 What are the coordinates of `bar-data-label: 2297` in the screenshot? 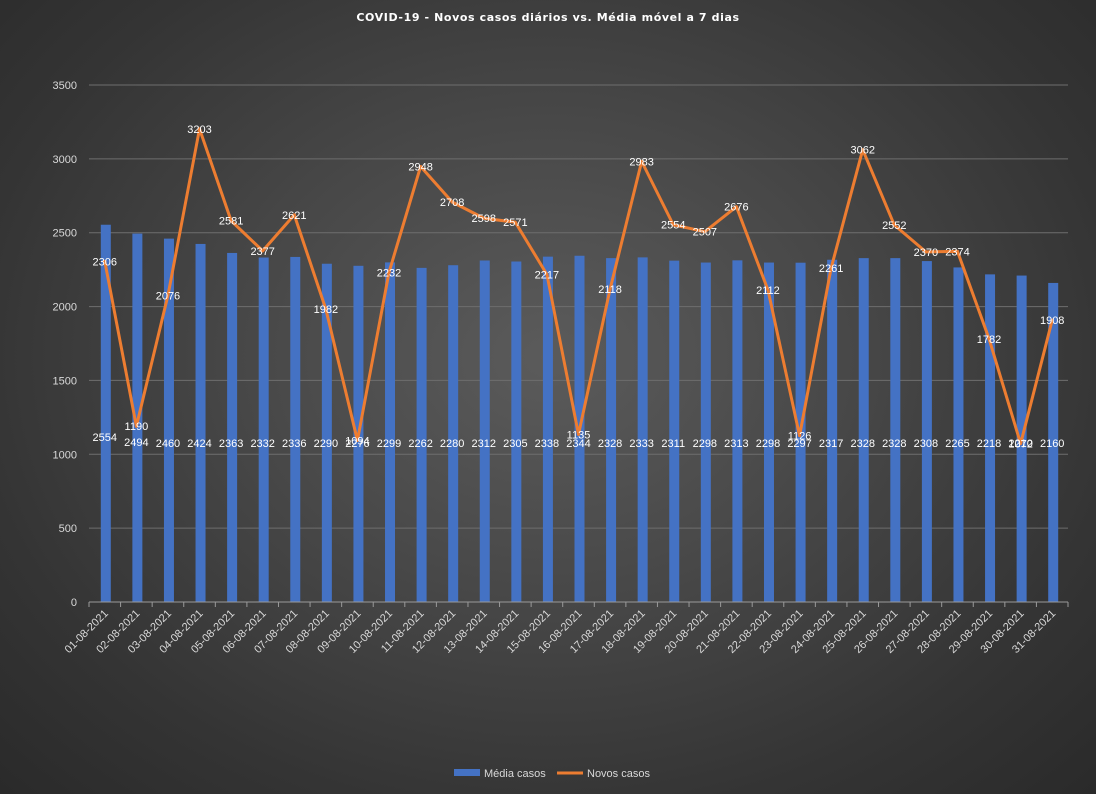 It's located at (799, 444).